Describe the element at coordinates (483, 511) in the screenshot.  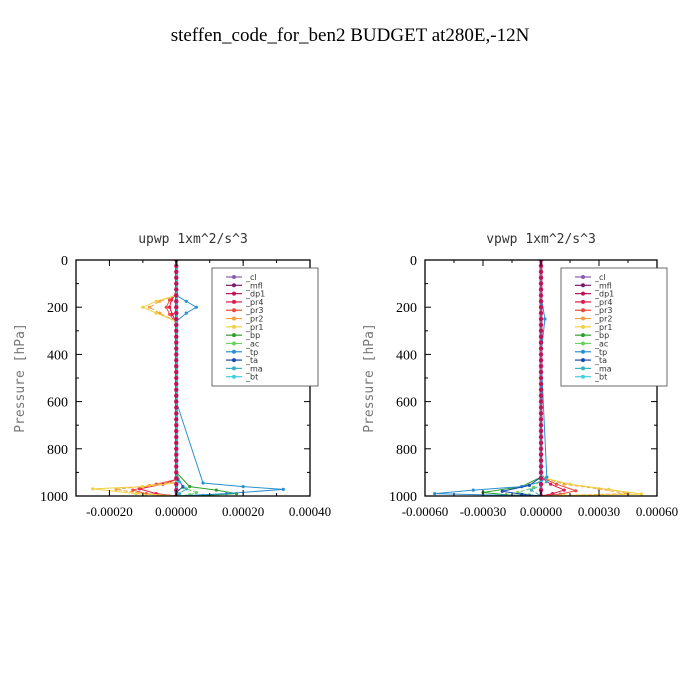
I see `x-tick-label: -0.00030` at that location.